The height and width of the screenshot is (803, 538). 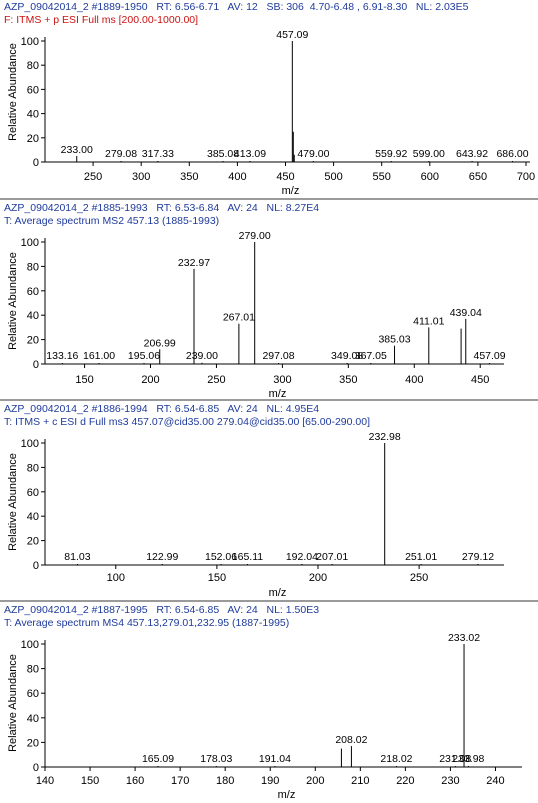 What do you see at coordinates (468, 759) in the screenshot?
I see `peak-label: 233.98` at bounding box center [468, 759].